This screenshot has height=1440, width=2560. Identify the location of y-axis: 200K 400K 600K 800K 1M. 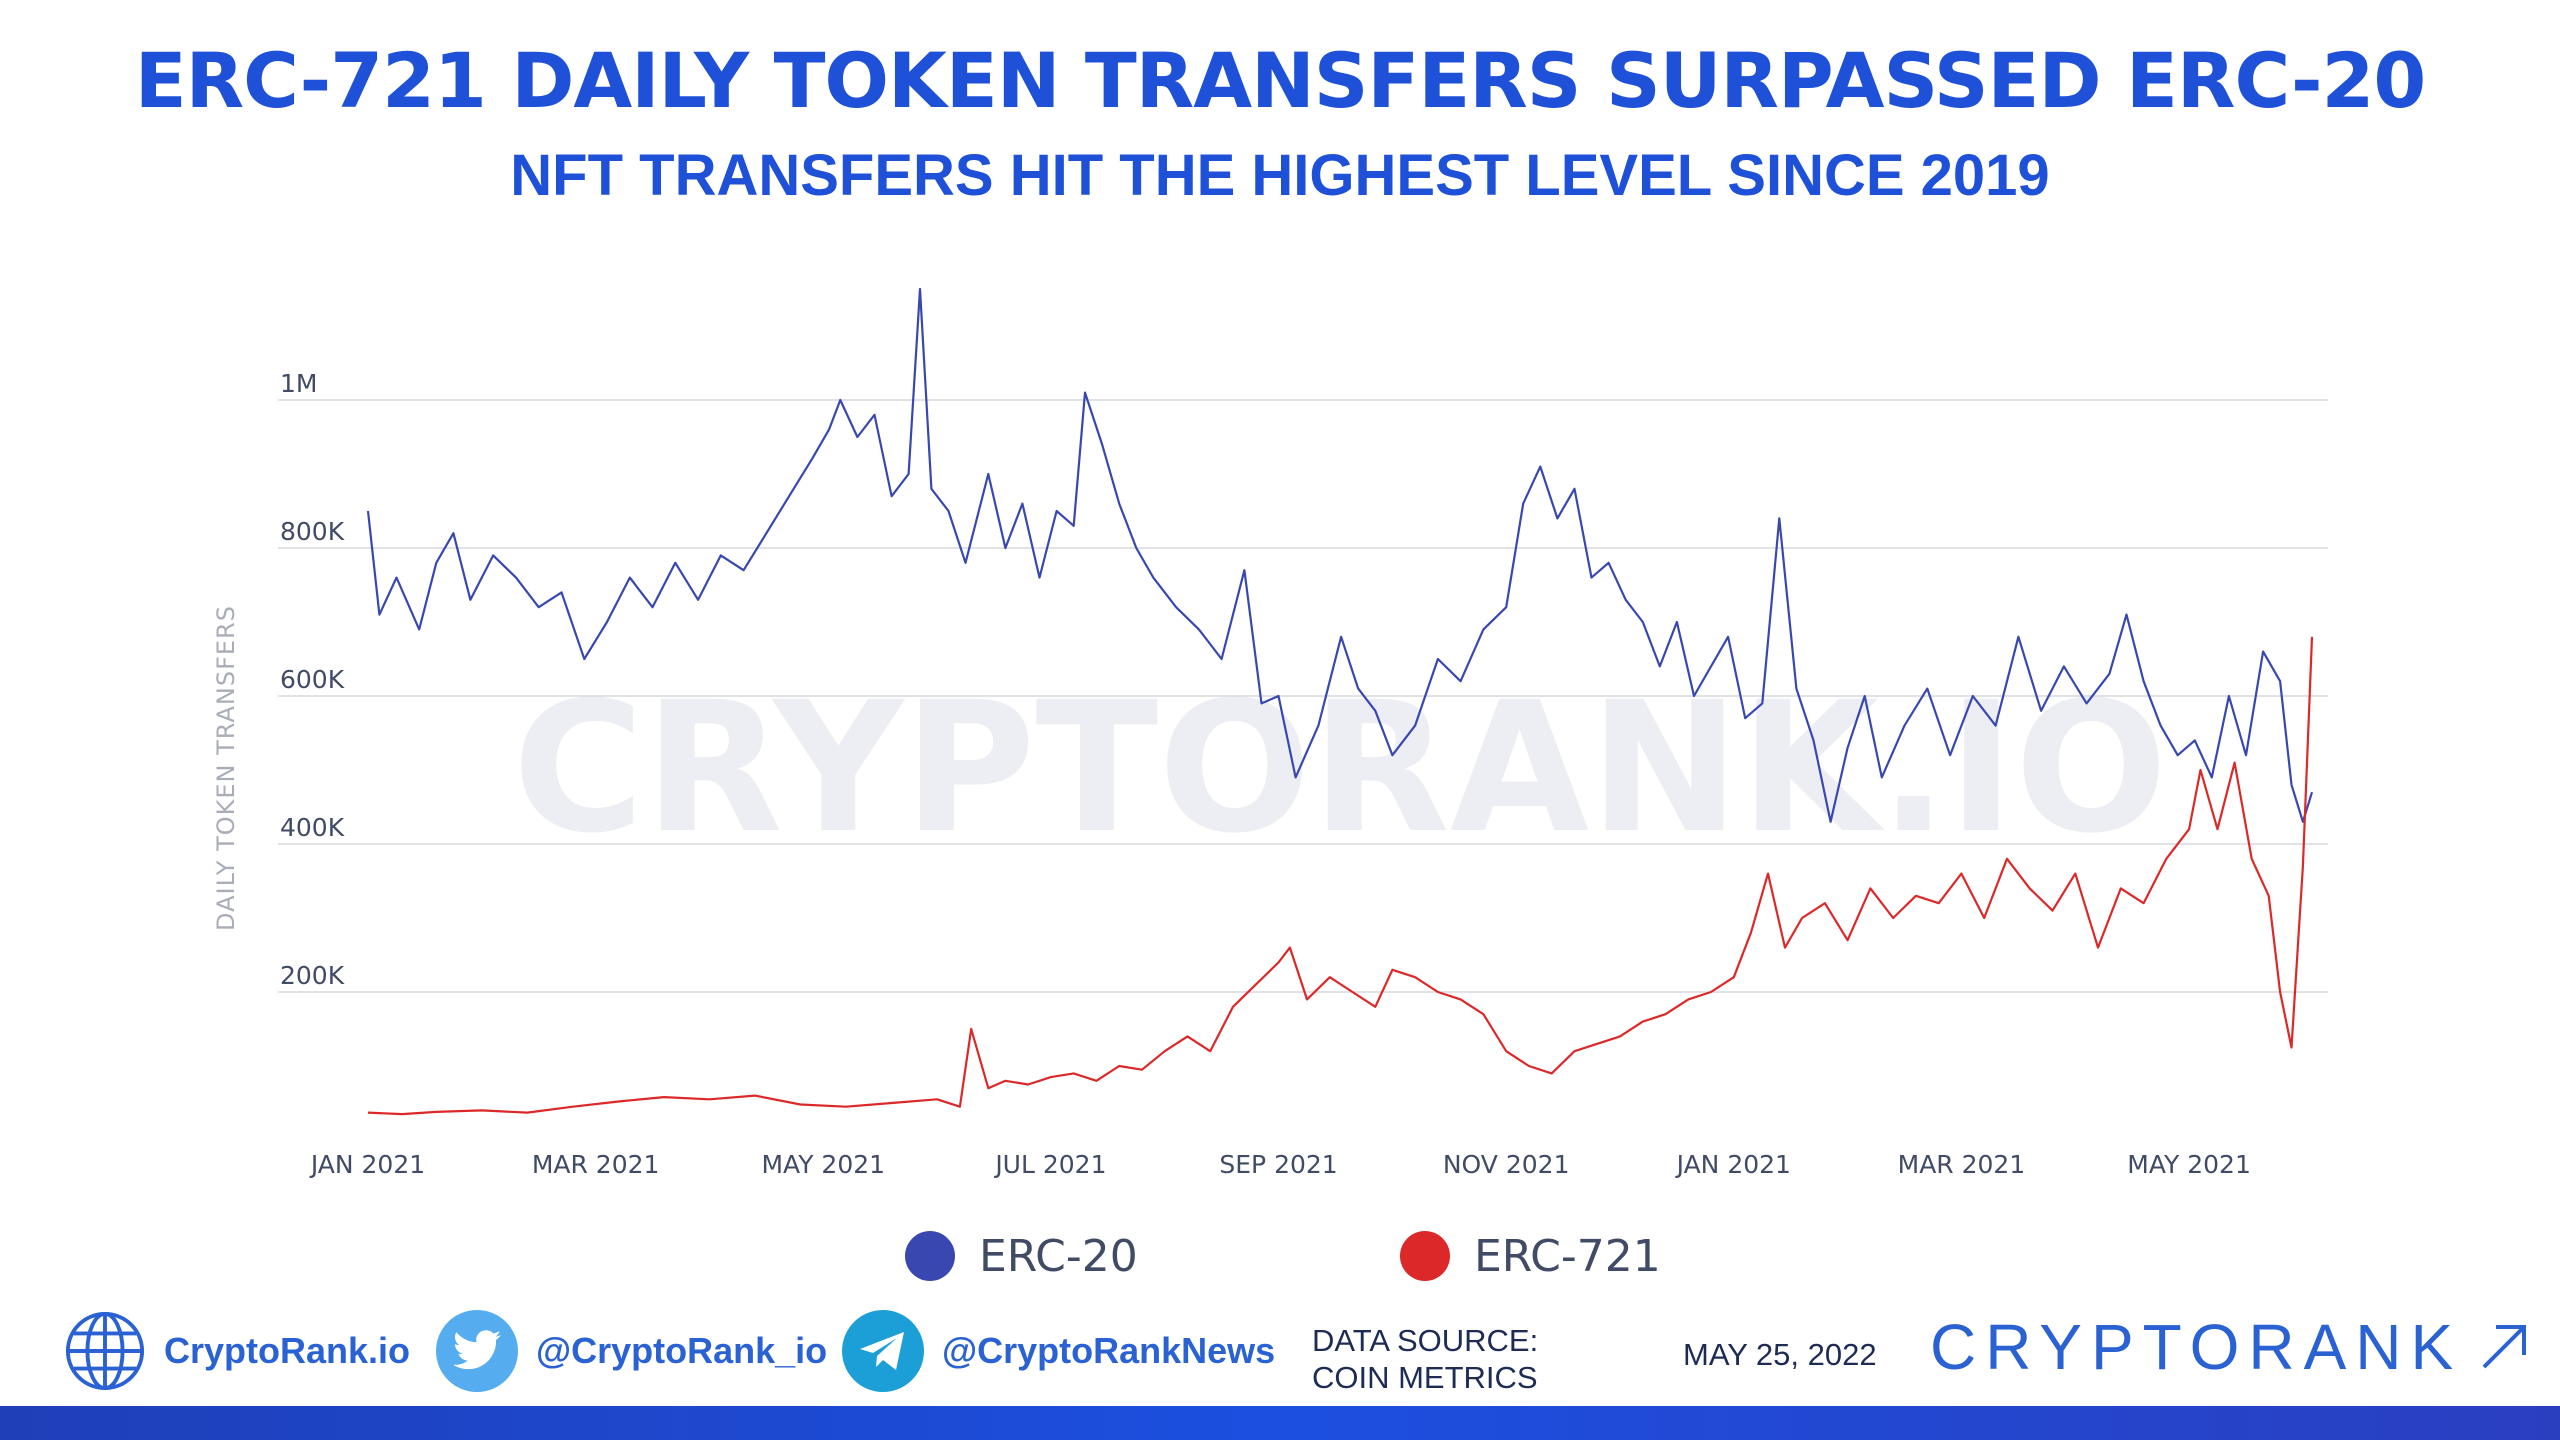
(312, 679).